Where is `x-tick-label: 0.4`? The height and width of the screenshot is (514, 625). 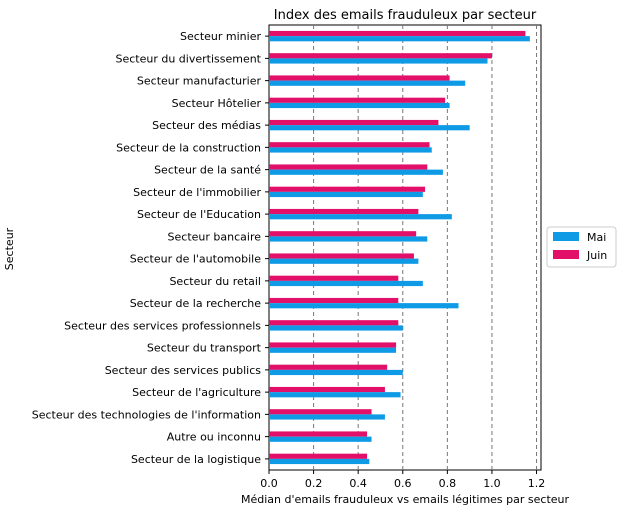 x-tick-label: 0.4 is located at coordinates (358, 483).